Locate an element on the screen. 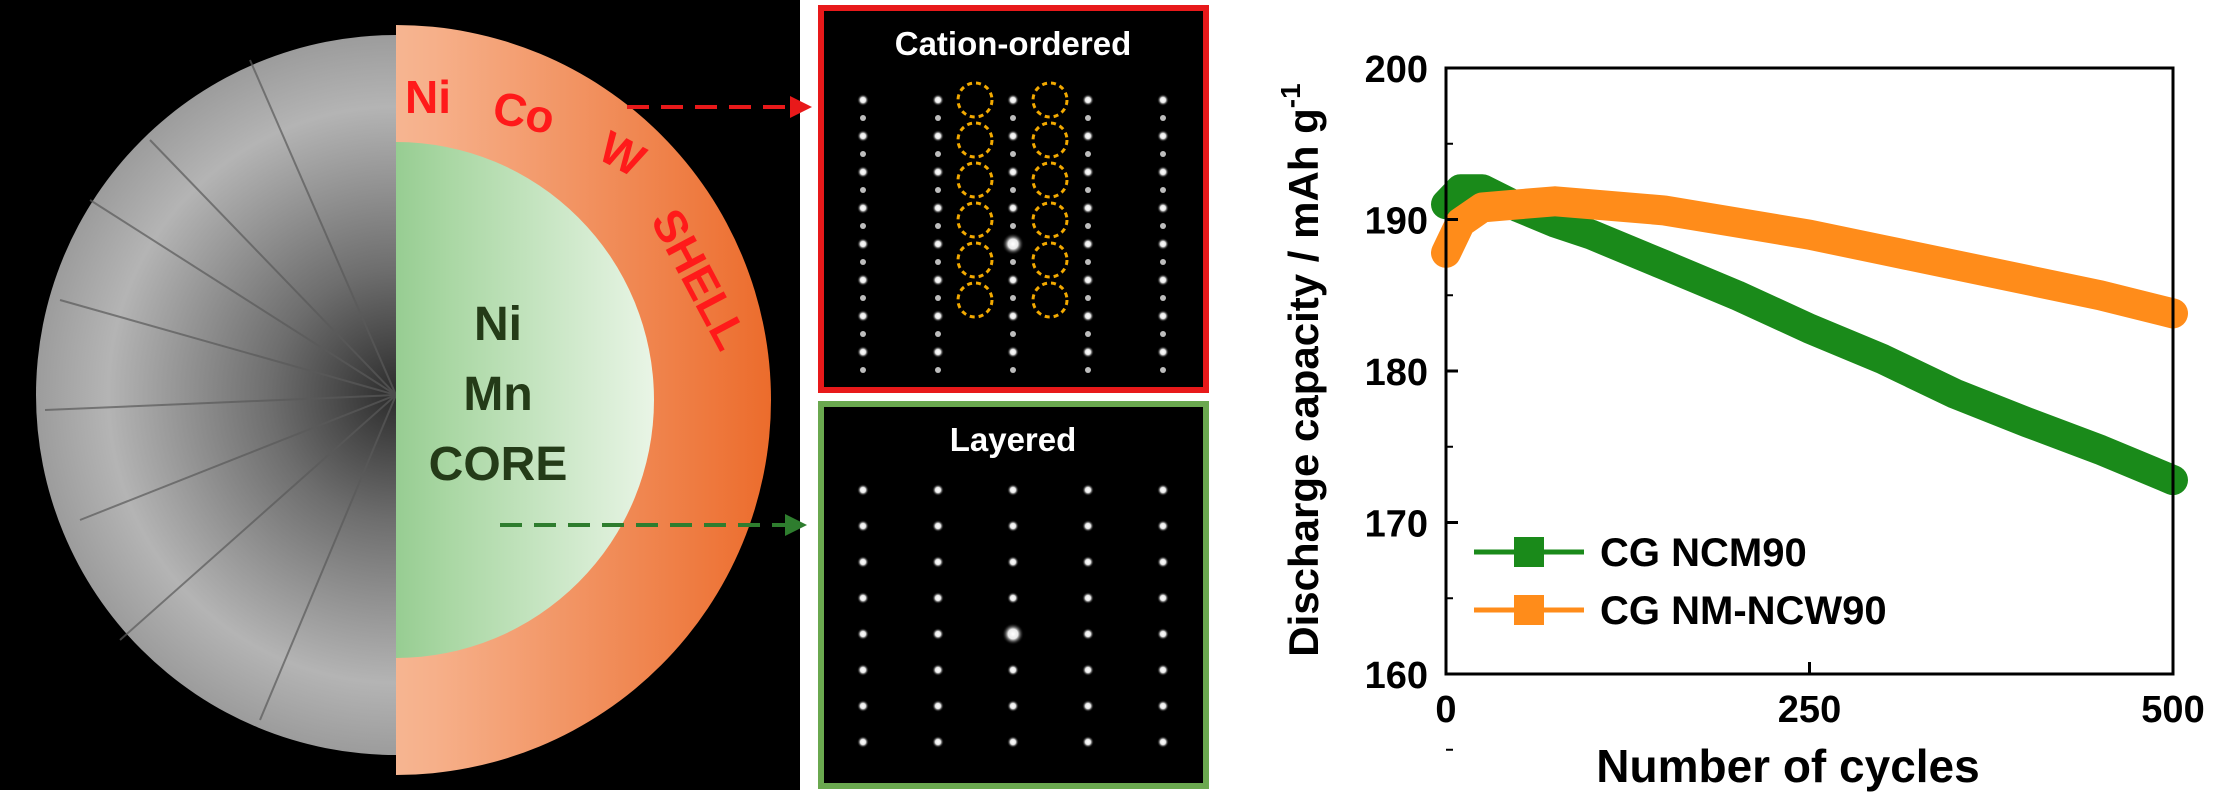 Image resolution: width=2213 pixels, height=800 pixels. cation-ordered-frame is located at coordinates (1013, 199).